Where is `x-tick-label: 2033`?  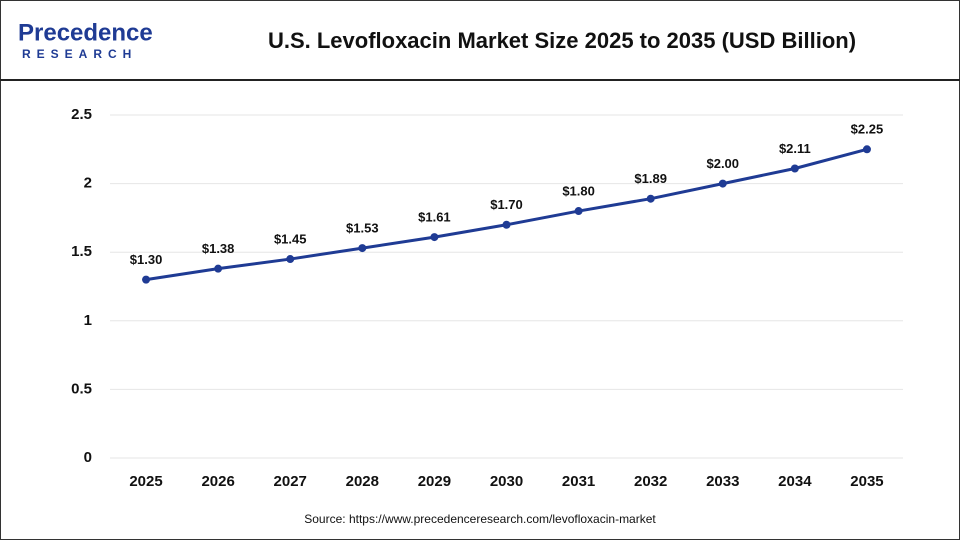
x-tick-label: 2033 is located at coordinates (722, 481).